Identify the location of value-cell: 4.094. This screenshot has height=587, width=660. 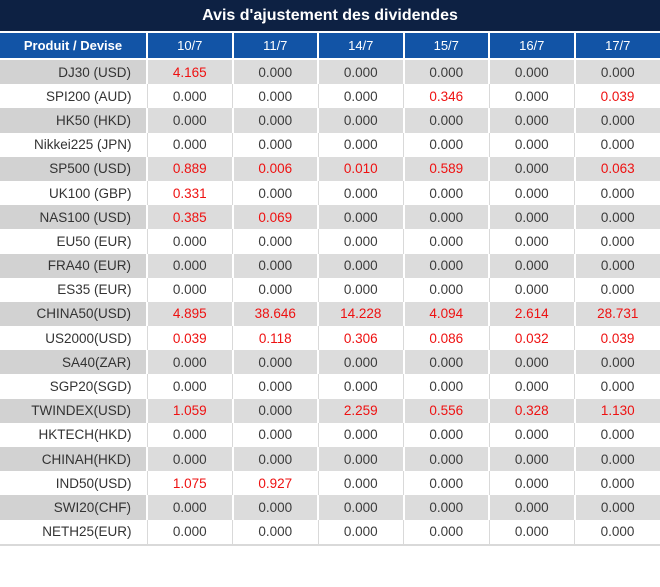
(445, 314).